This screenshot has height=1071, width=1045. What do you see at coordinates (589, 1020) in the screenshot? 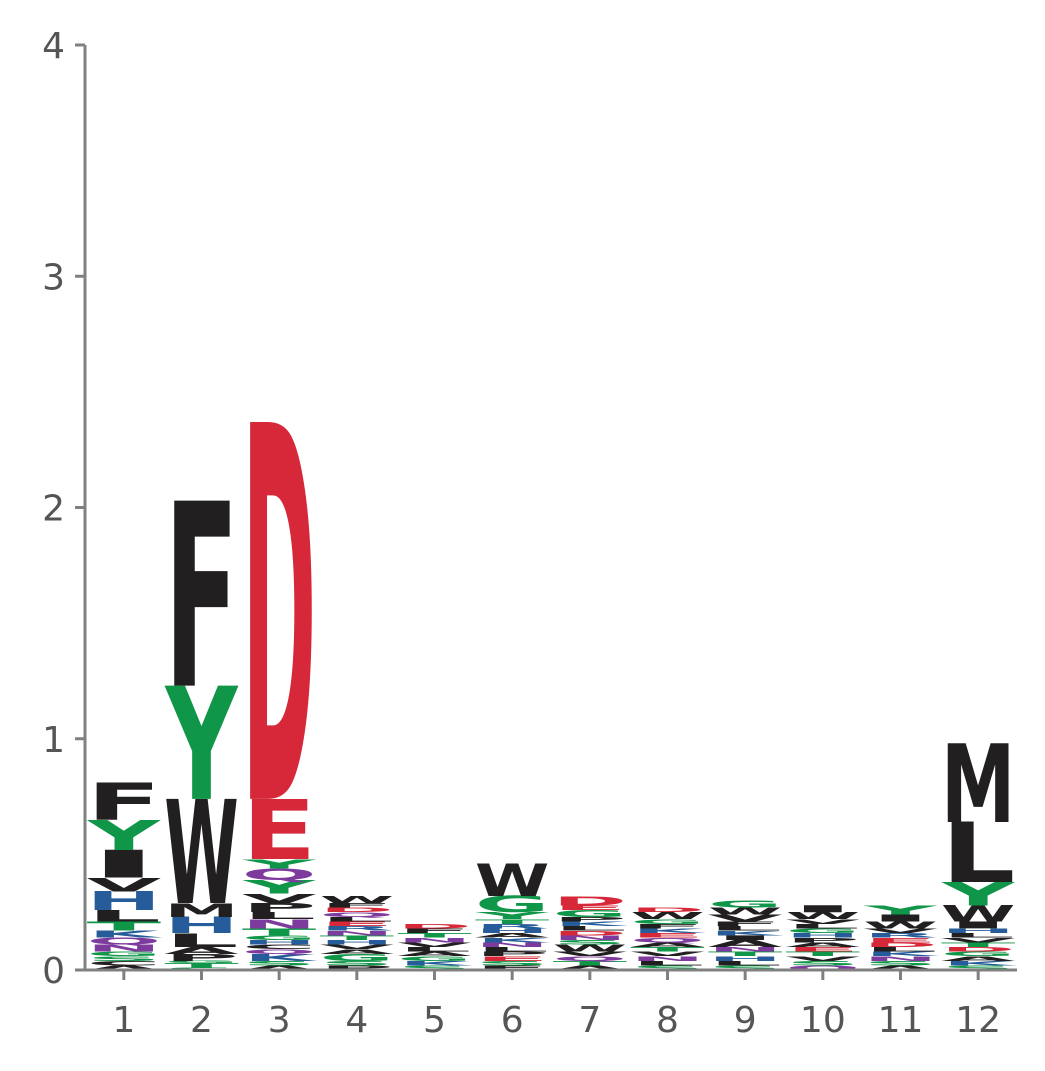
I see `x-tick-label: 7` at bounding box center [589, 1020].